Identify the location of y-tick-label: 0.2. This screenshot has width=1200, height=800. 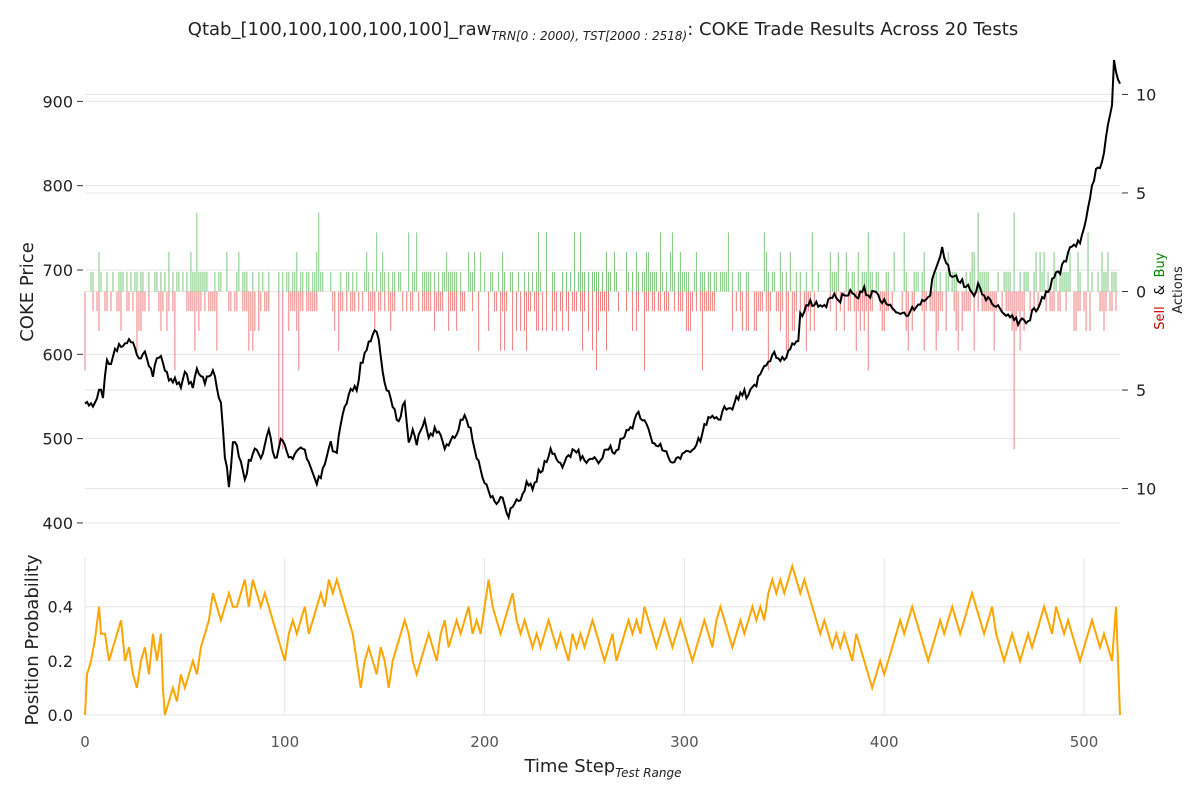
(60, 661).